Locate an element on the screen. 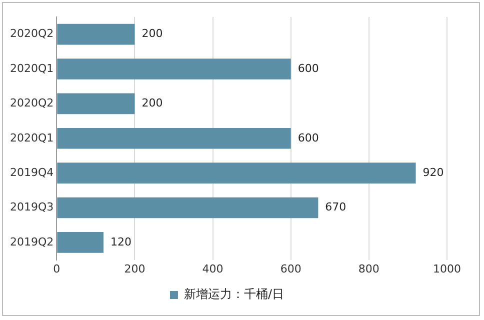 This screenshot has height=320, width=484. x-tick-label: 200 is located at coordinates (135, 269).